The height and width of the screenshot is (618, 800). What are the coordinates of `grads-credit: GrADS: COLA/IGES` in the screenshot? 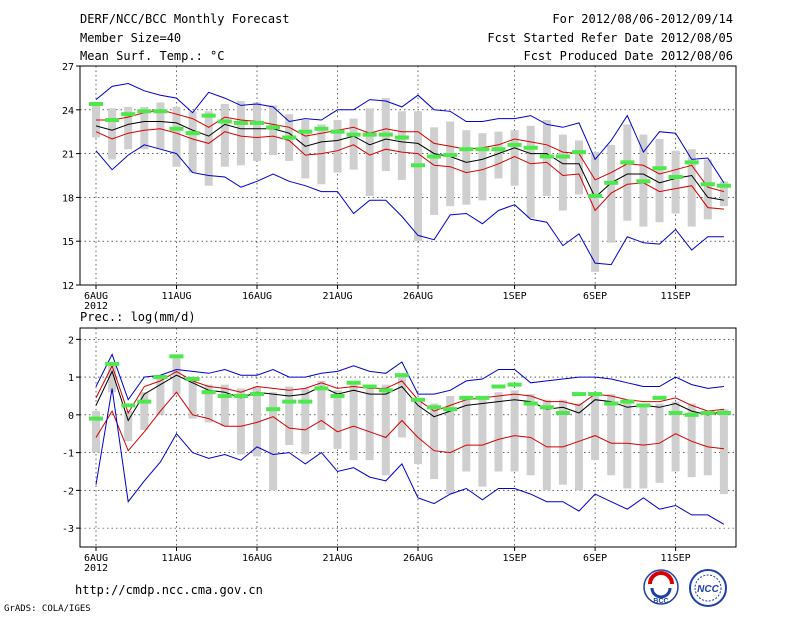 It's located at (47, 609).